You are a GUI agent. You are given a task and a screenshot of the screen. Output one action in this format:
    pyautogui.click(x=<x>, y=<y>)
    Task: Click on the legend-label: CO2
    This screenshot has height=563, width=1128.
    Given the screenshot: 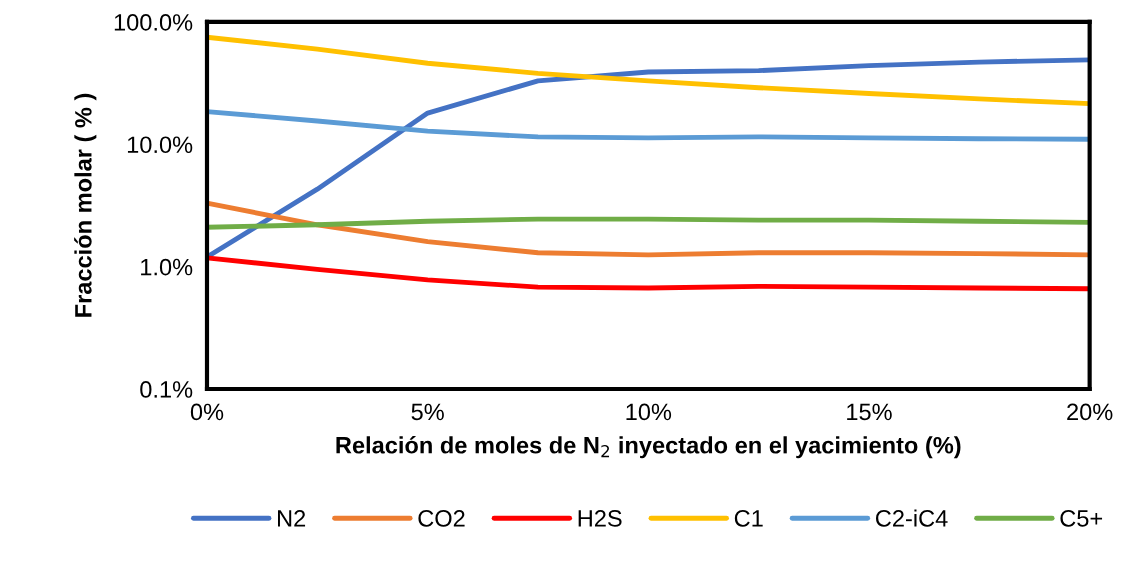 What is the action you would take?
    pyautogui.click(x=441, y=518)
    